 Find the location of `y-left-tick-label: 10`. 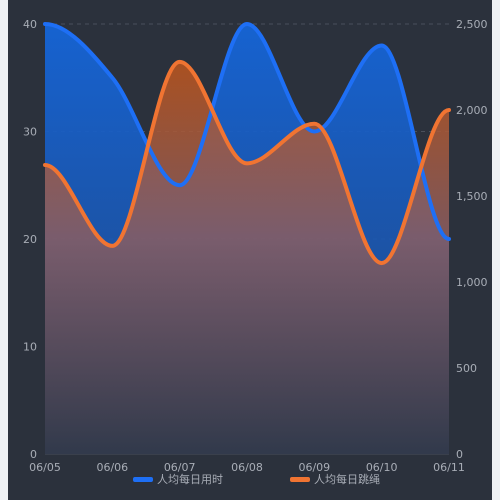

y-left-tick-label: 10 is located at coordinates (30, 347).